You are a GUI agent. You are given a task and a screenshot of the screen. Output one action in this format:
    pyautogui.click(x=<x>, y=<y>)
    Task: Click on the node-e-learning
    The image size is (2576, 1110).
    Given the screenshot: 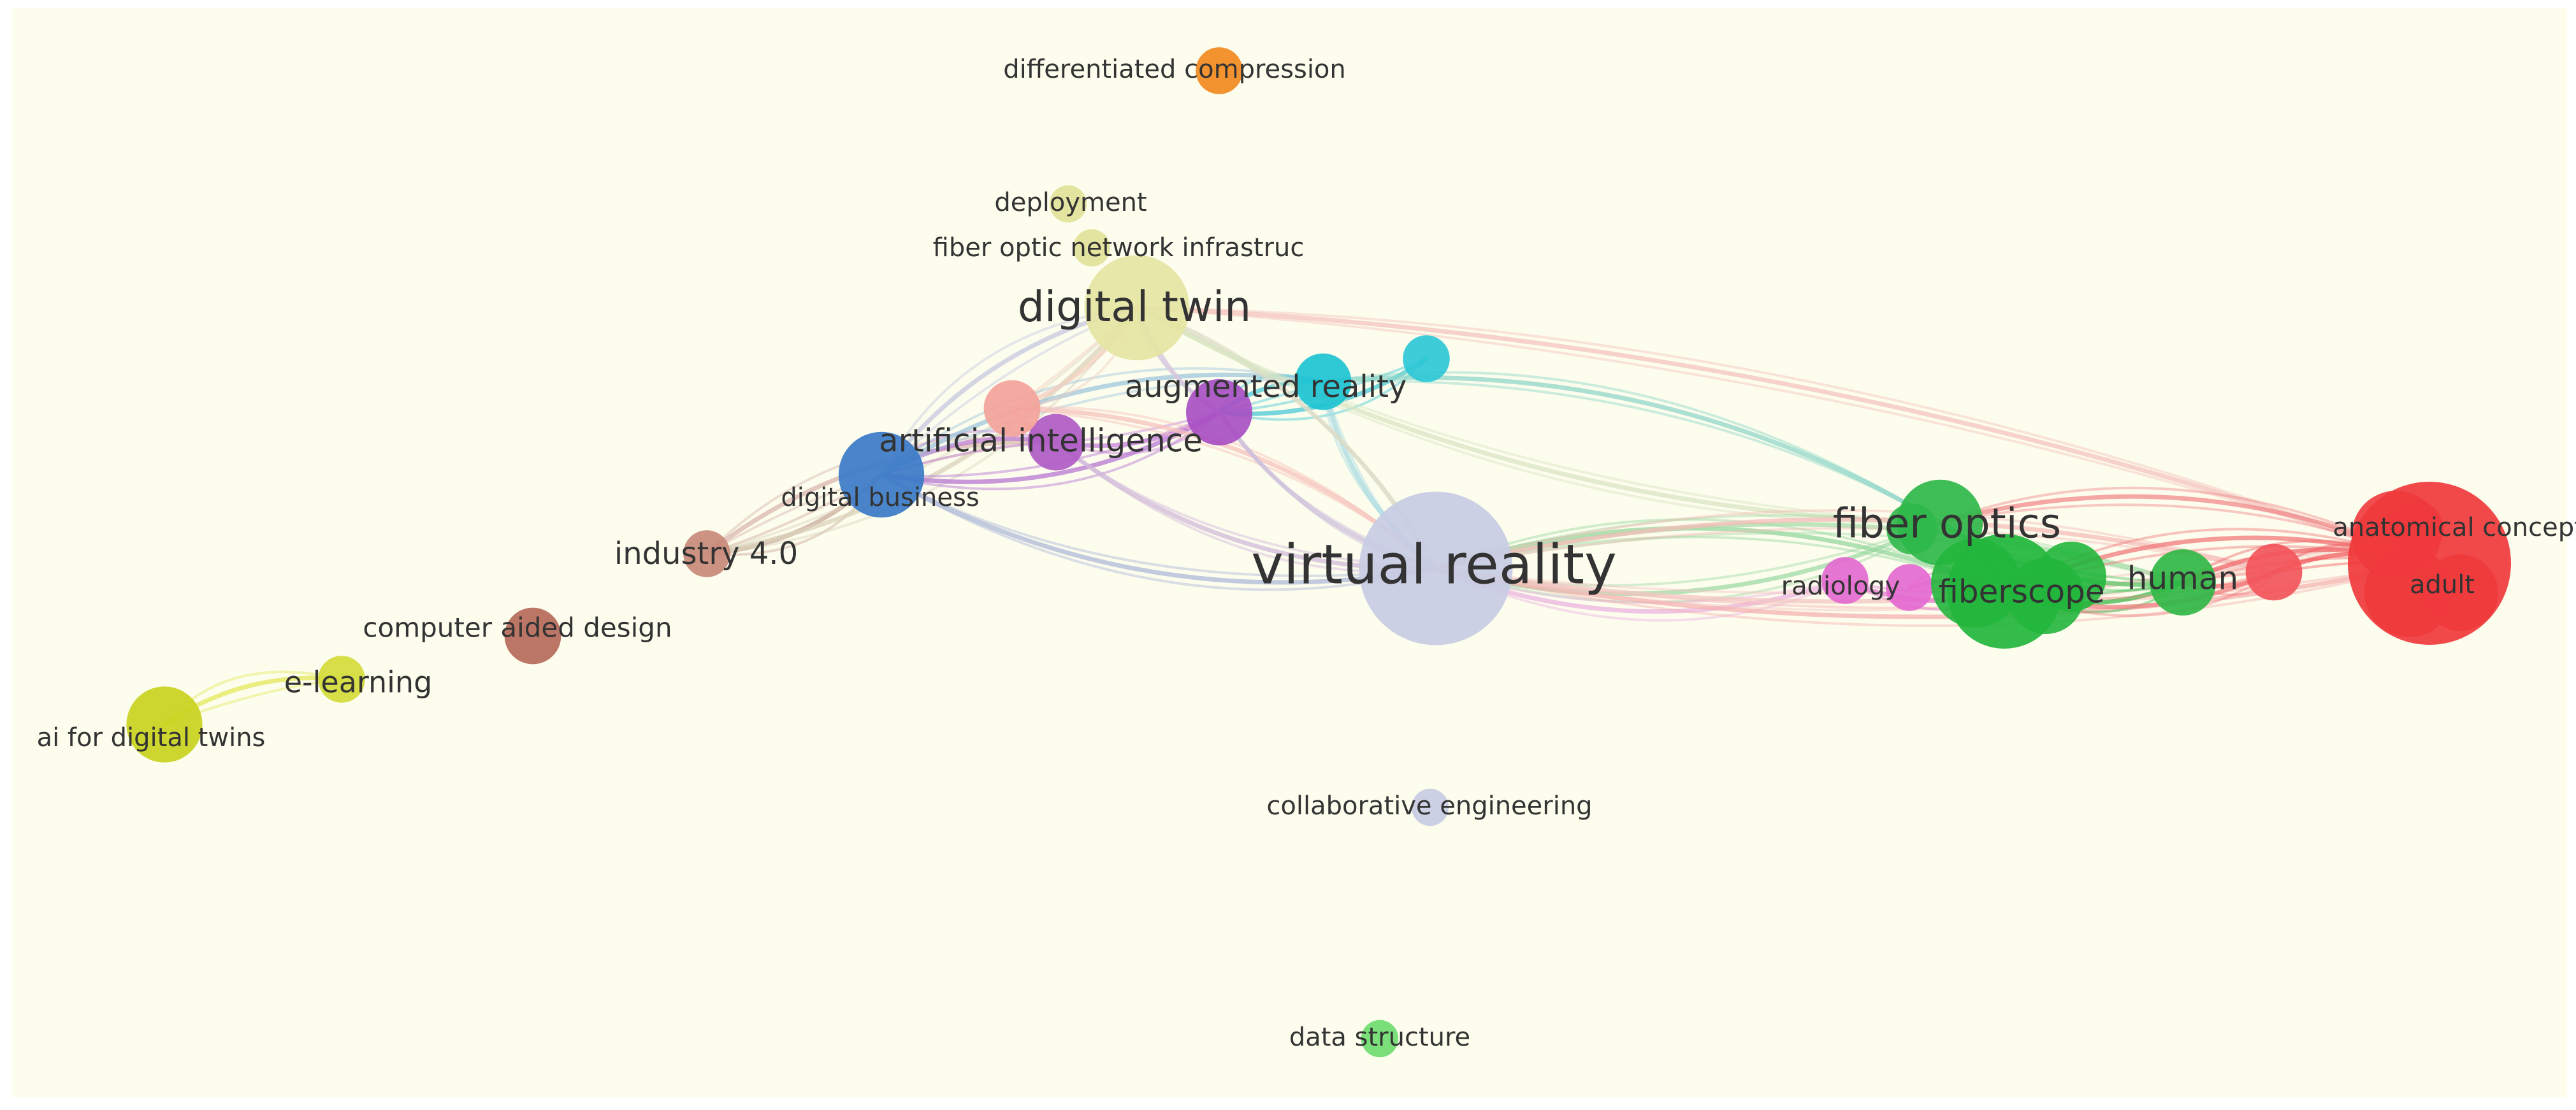 What is the action you would take?
    pyautogui.click(x=341, y=680)
    